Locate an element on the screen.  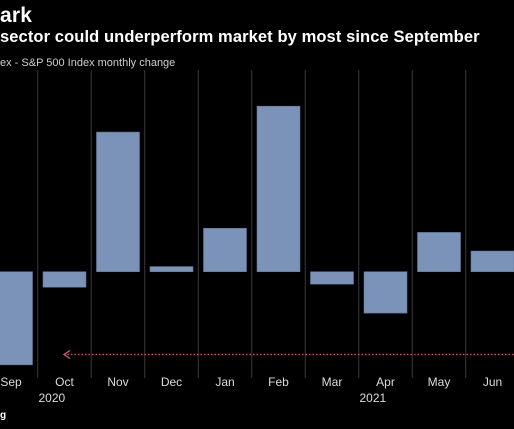
bar-oct is located at coordinates (64, 279).